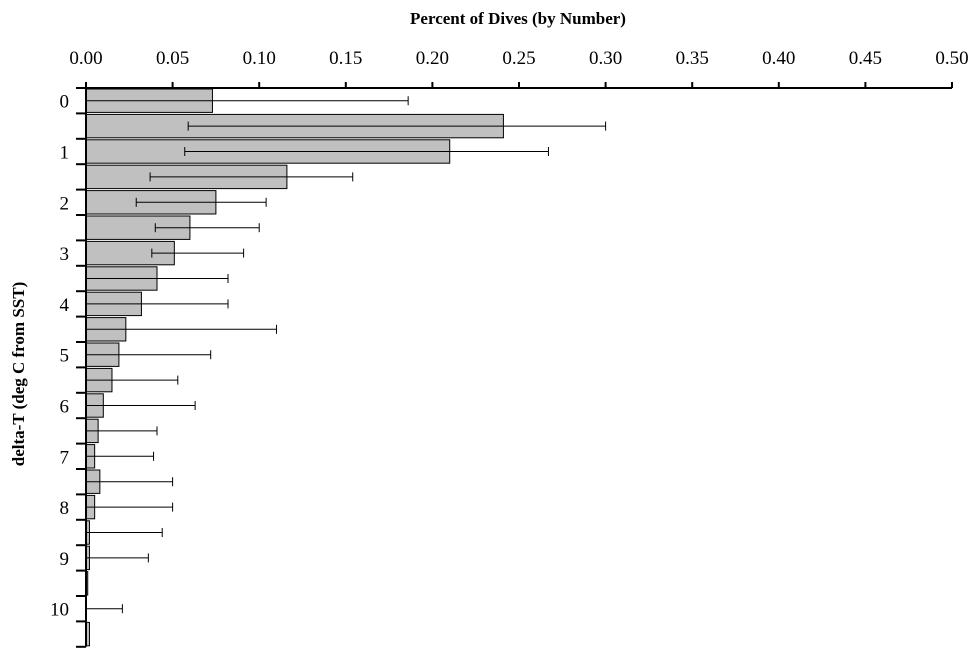 The height and width of the screenshot is (653, 975). What do you see at coordinates (865, 58) in the screenshot?
I see `x-tick-label-9: 0.45` at bounding box center [865, 58].